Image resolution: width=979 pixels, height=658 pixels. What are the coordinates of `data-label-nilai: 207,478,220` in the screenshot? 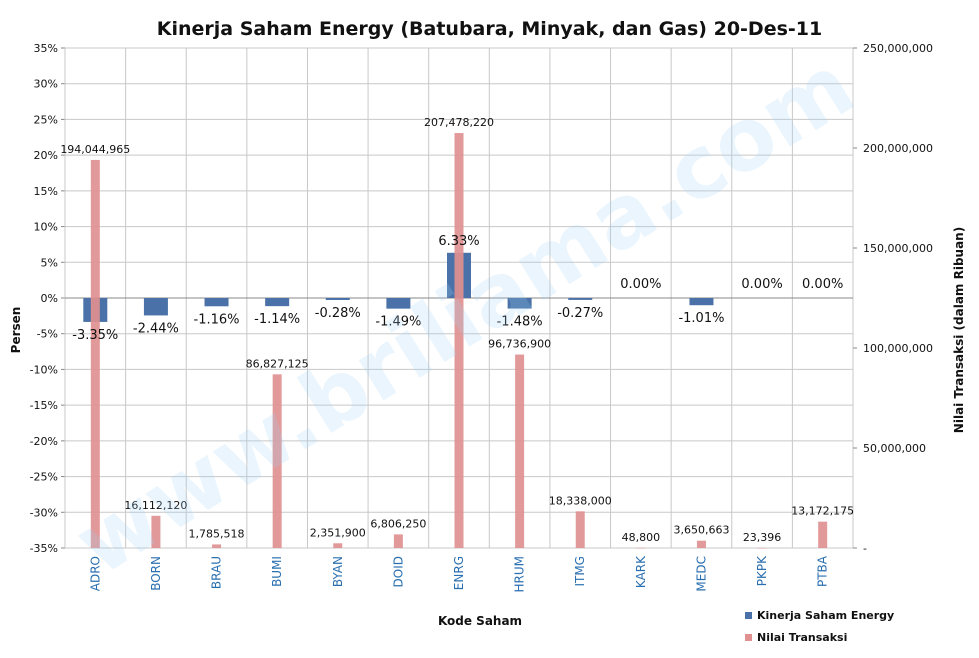 It's located at (459, 122).